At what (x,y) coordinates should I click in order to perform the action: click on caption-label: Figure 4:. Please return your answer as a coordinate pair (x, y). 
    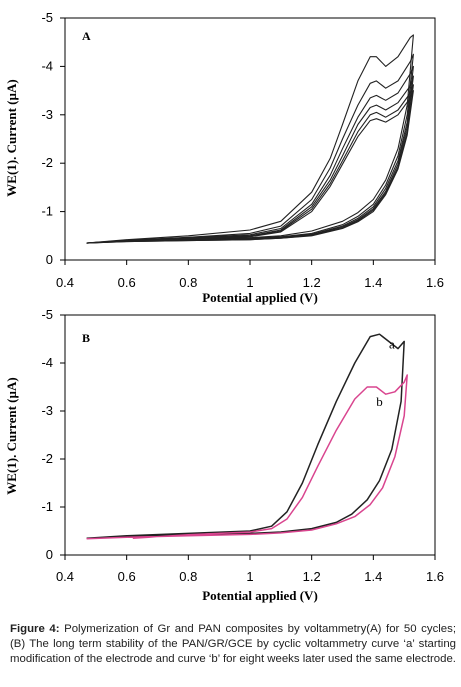
    Looking at the image, I should click on (35, 629).